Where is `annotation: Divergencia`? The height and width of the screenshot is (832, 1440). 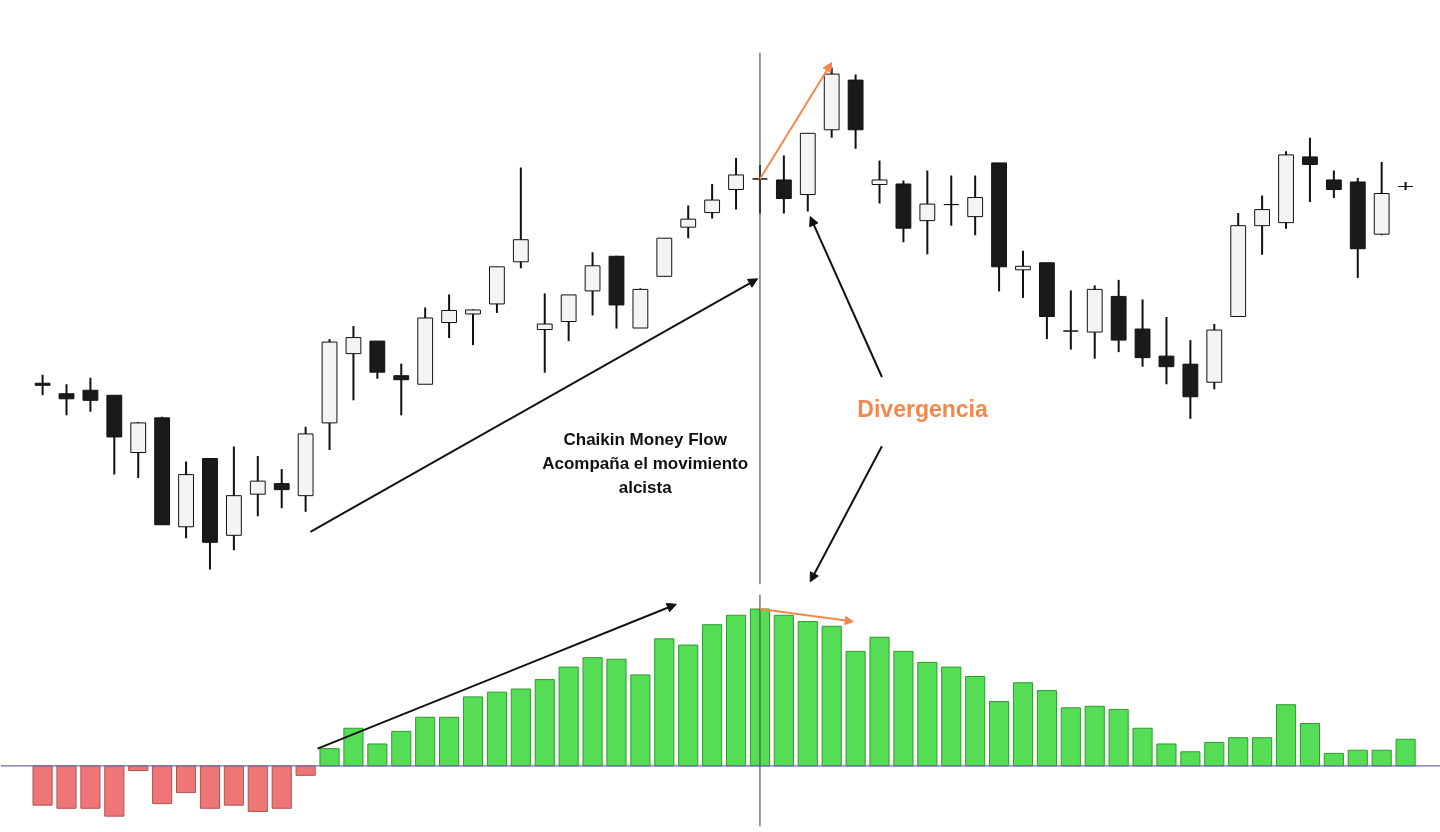
annotation: Divergencia is located at coordinates (922, 408).